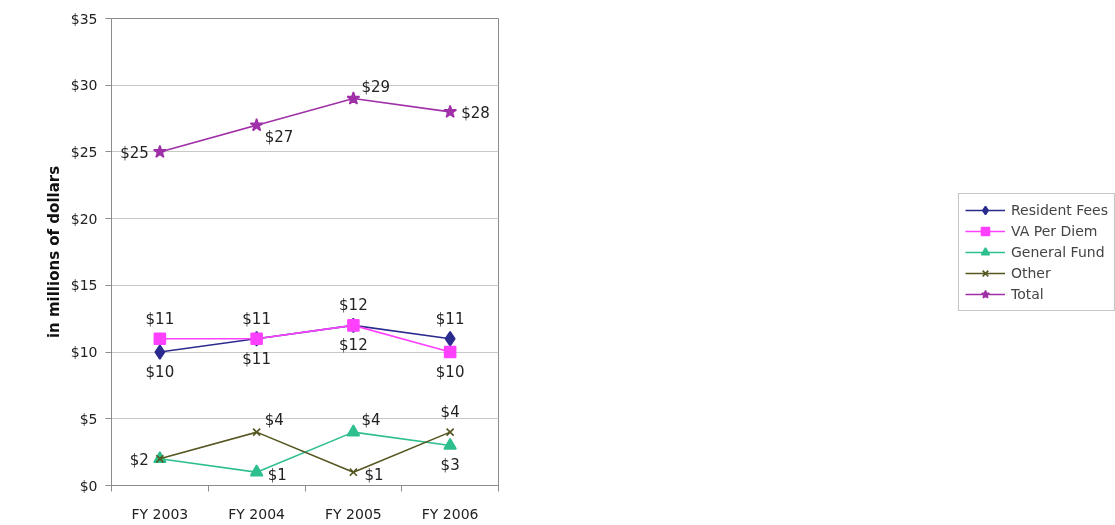 This screenshot has width=1115, height=525. Describe the element at coordinates (1027, 293) in the screenshot. I see `legend-label: Total` at that location.